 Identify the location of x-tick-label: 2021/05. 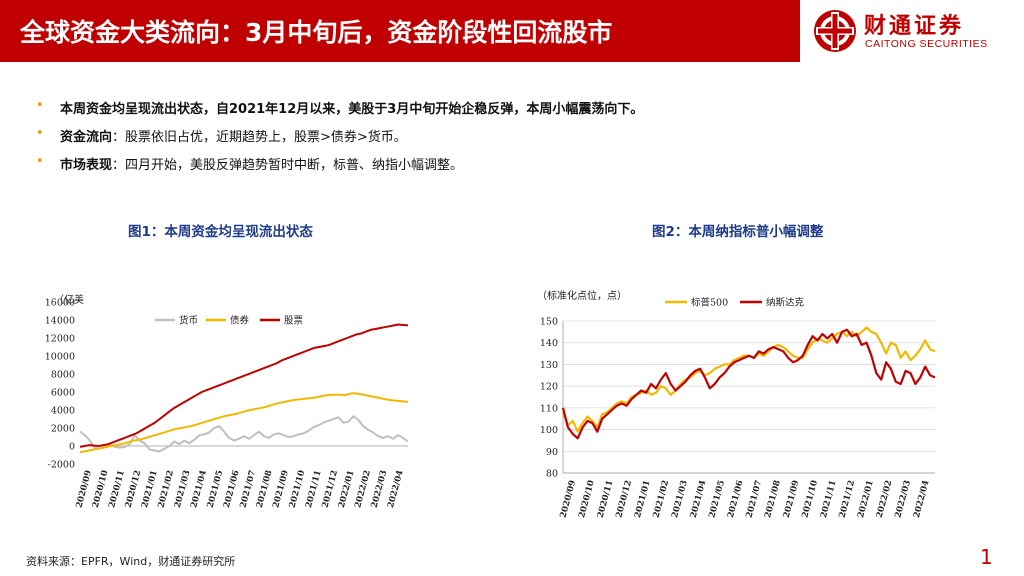
(717, 499).